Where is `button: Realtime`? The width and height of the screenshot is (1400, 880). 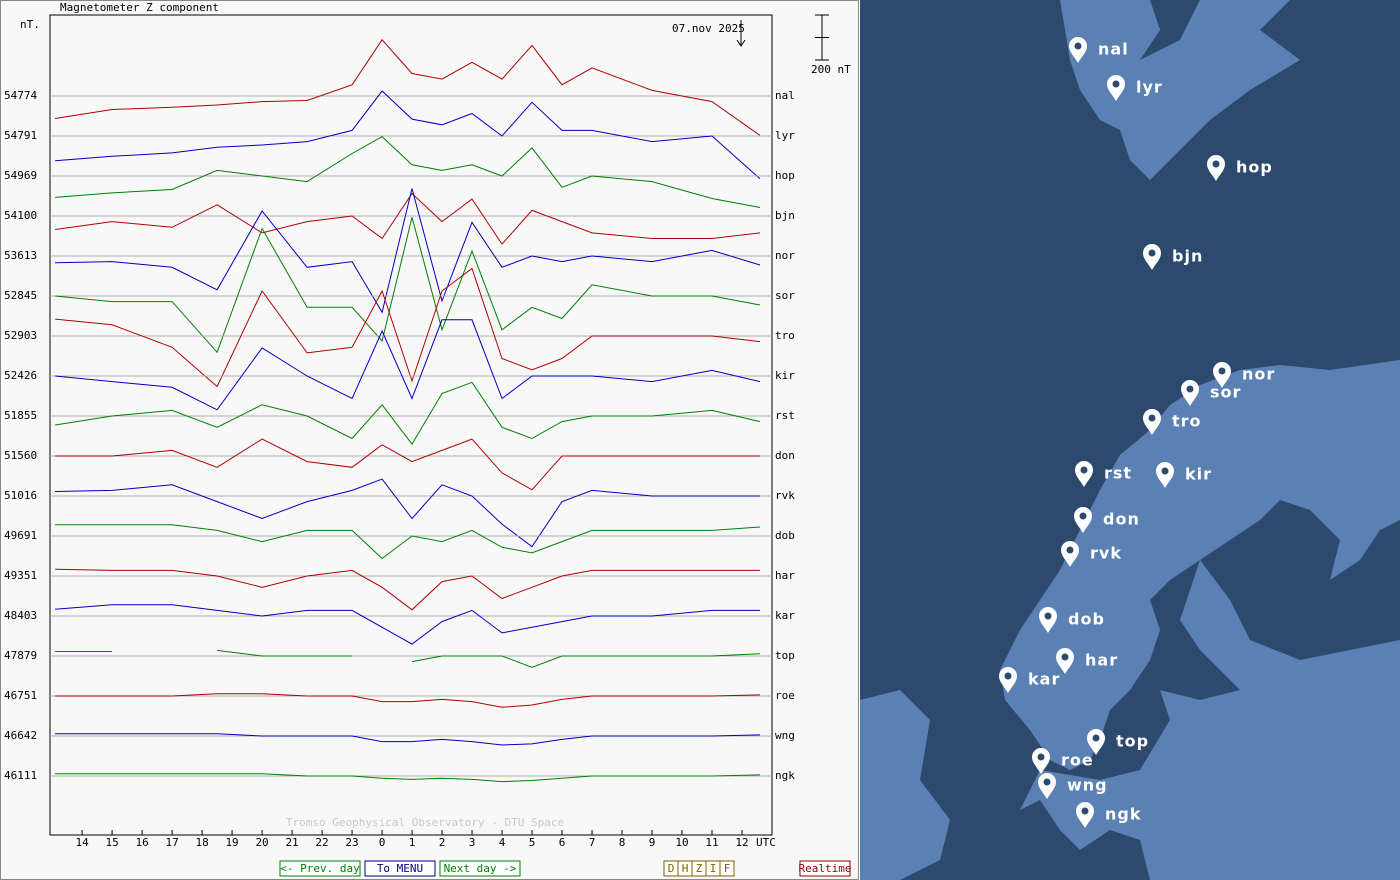
button: Realtime is located at coordinates (825, 868).